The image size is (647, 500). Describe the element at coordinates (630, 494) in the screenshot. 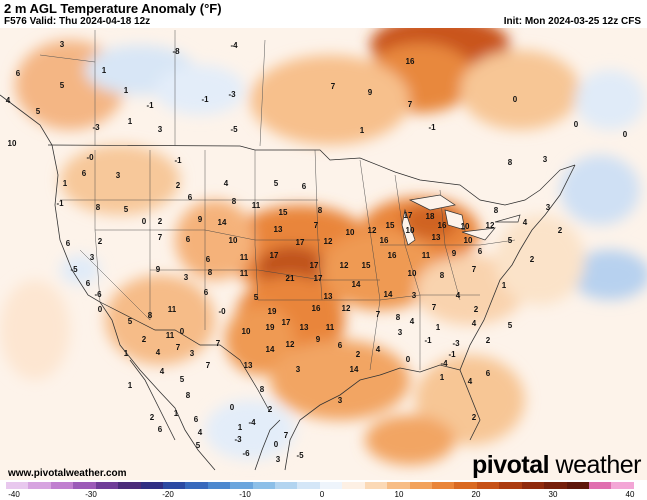

I see `colorbar-tick-label: 40` at that location.